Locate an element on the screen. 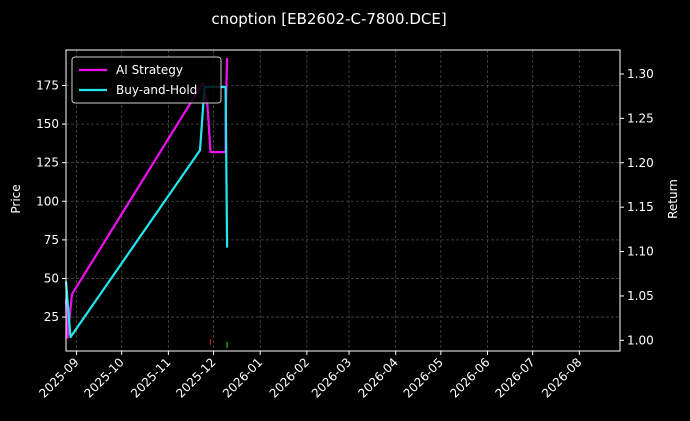  y-tick-label: 175 is located at coordinates (47, 86).